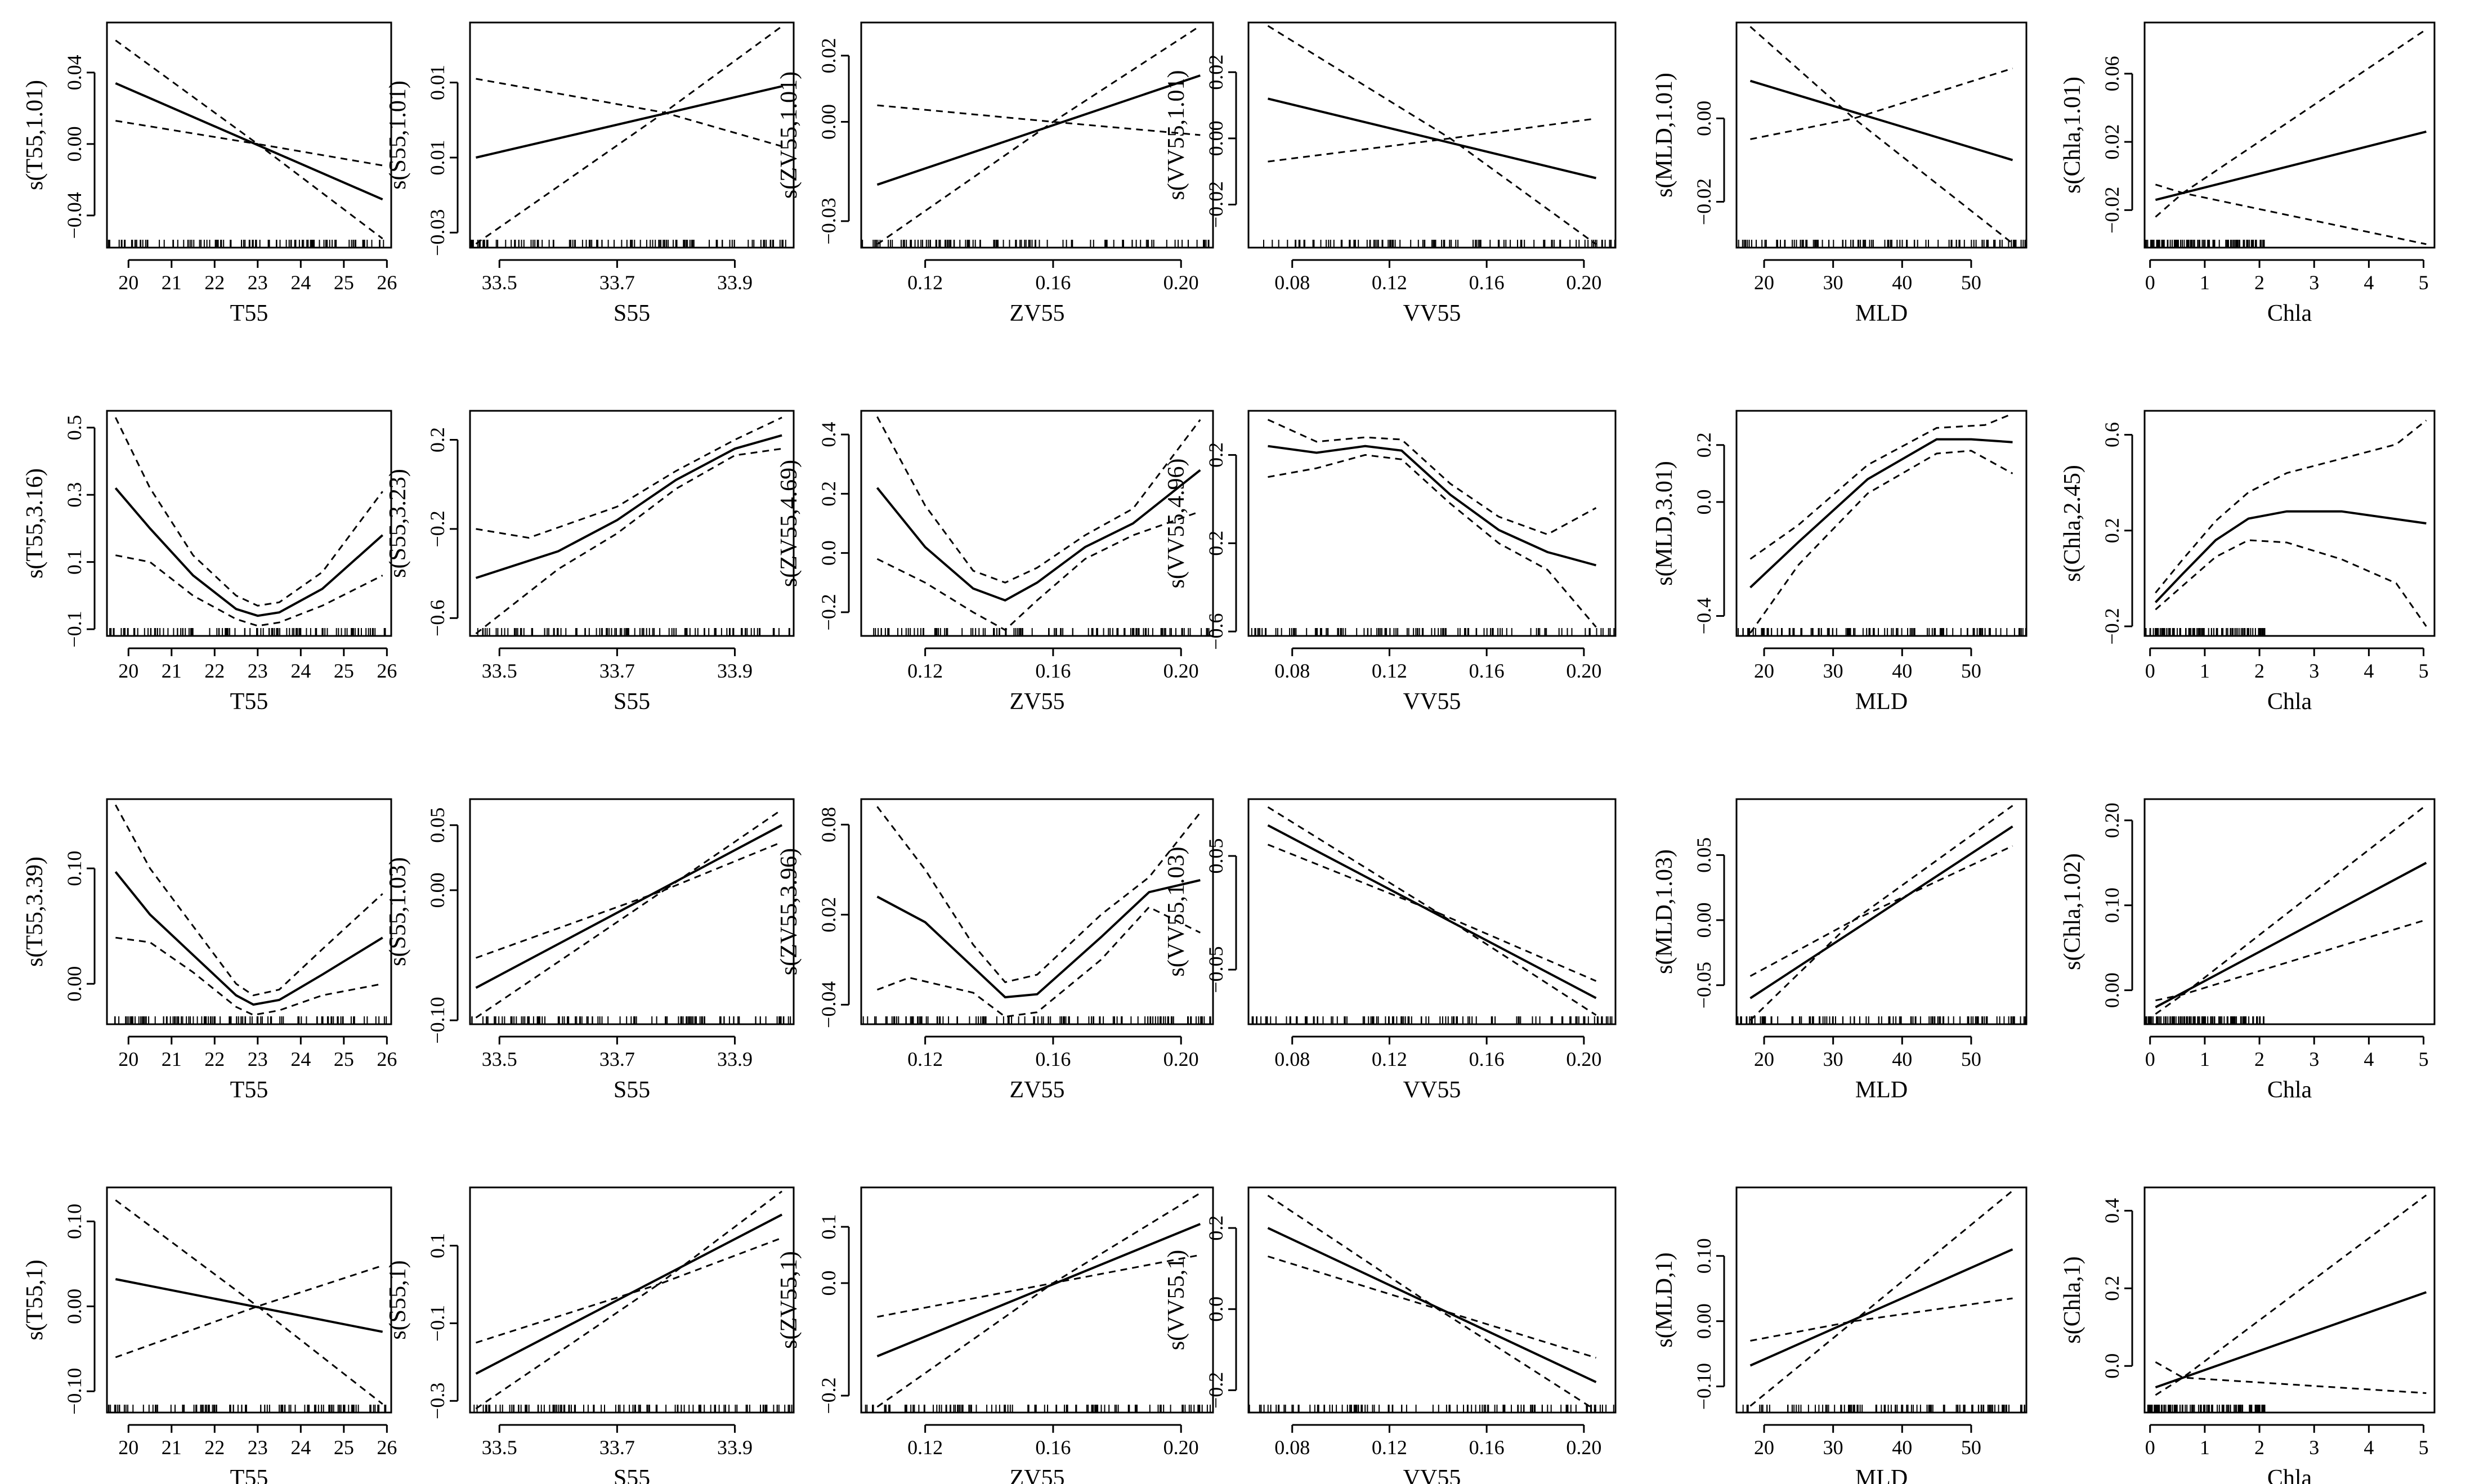 The image size is (2466, 1484). What do you see at coordinates (789, 523) in the screenshot?
I see `y-axis-title: s(ZV55,4.69)` at bounding box center [789, 523].